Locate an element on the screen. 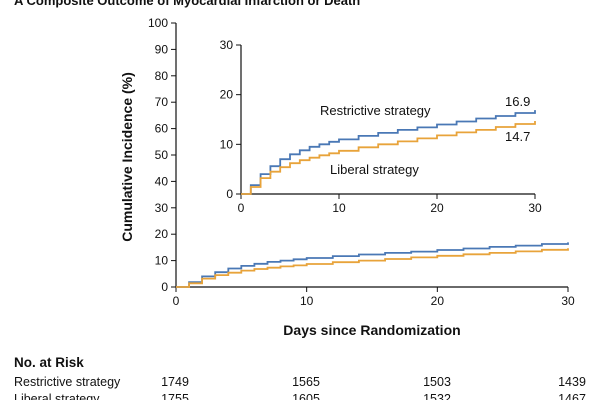 Image resolution: width=600 pixels, height=400 pixels. risk-value: 1503 is located at coordinates (437, 382).